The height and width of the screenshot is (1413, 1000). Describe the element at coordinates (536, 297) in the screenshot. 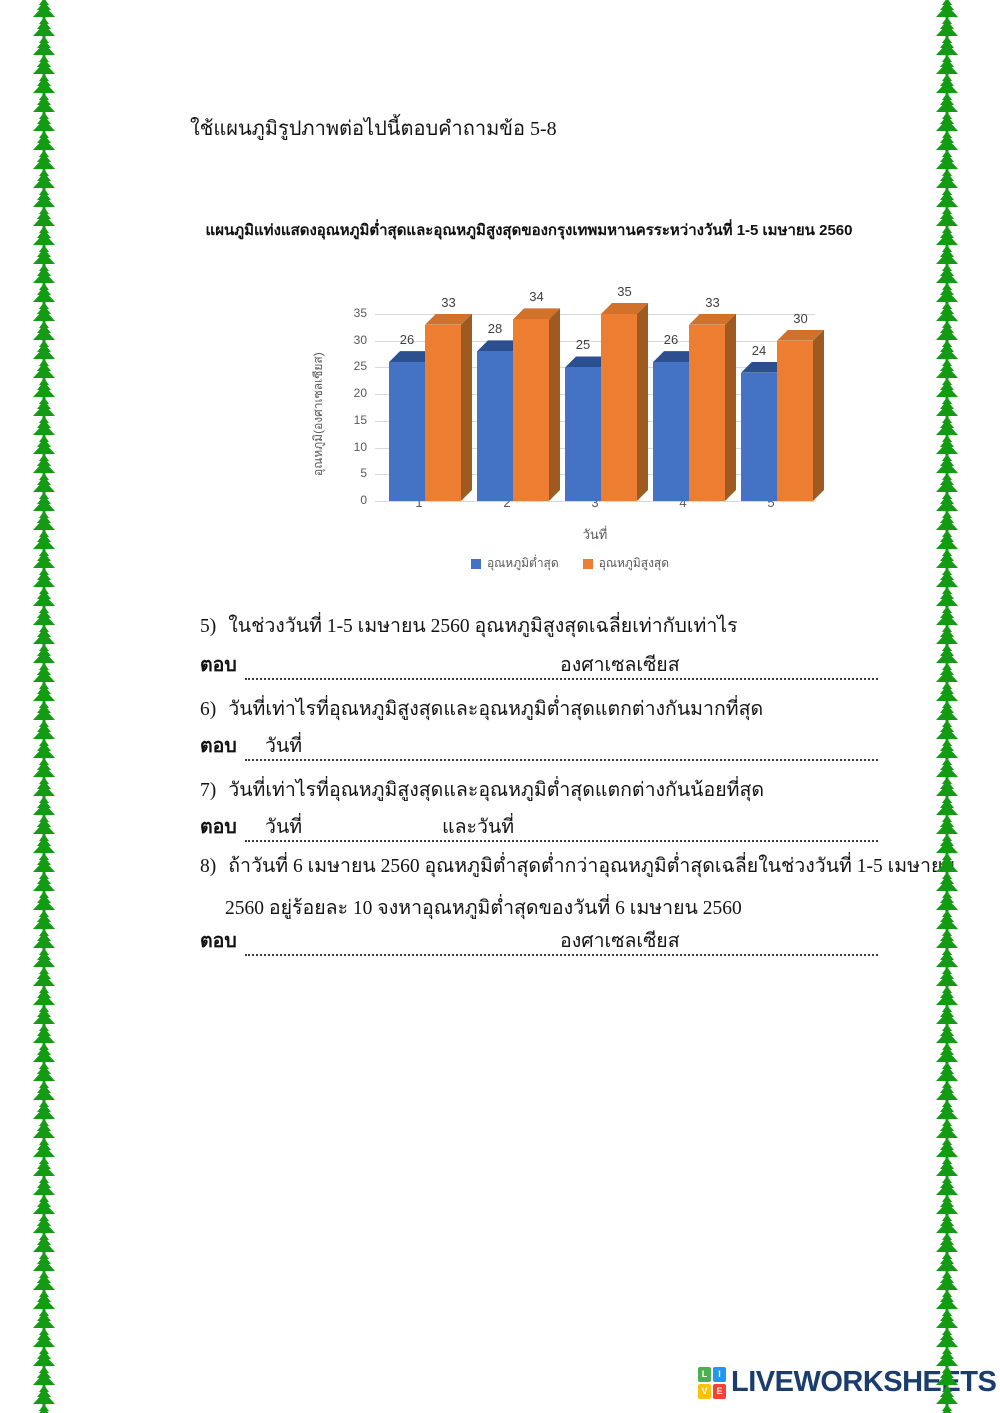

I see `bar-value-label: 34` at that location.